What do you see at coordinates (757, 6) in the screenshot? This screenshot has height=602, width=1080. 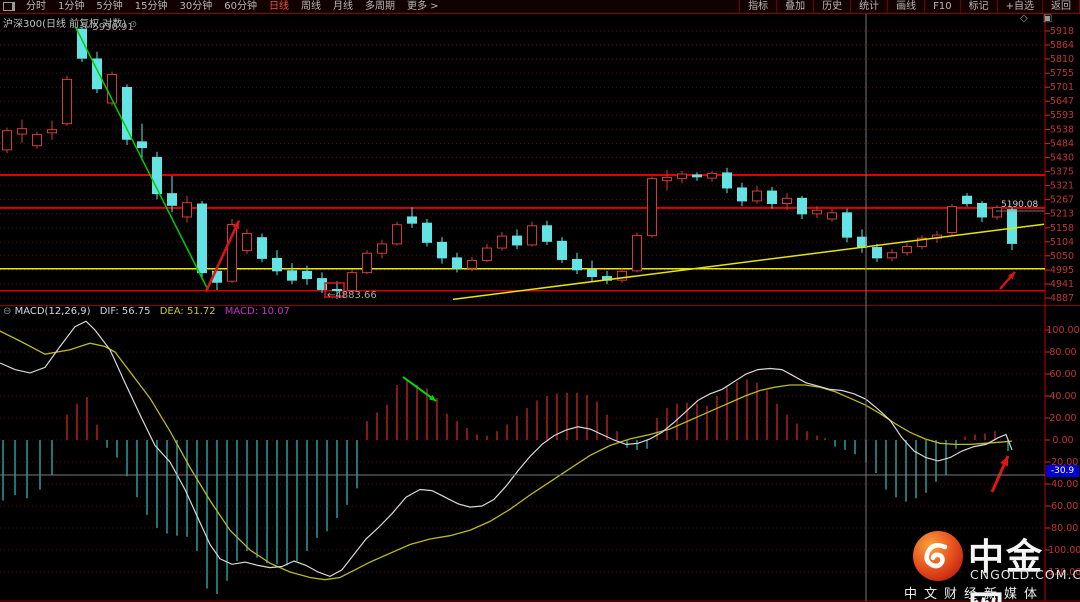 I see `toolbar-button: 指标` at bounding box center [757, 6].